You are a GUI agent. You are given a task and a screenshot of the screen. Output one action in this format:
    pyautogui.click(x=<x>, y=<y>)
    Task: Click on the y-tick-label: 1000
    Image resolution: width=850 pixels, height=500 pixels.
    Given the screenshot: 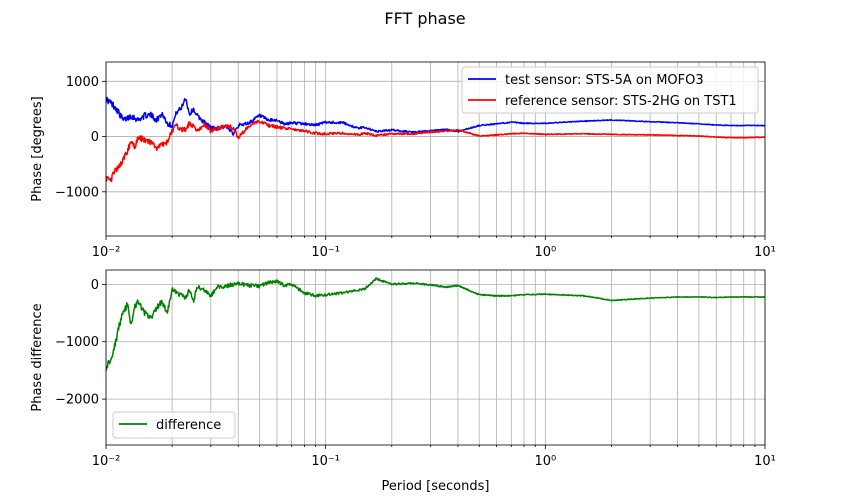 What is the action you would take?
    pyautogui.click(x=82, y=82)
    